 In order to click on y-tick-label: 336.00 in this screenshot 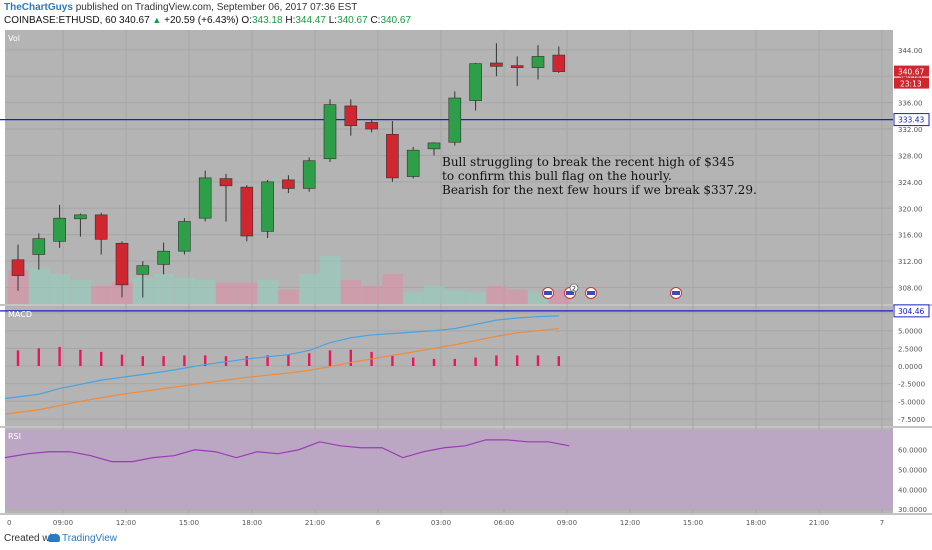, I will do `click(910, 104)`.